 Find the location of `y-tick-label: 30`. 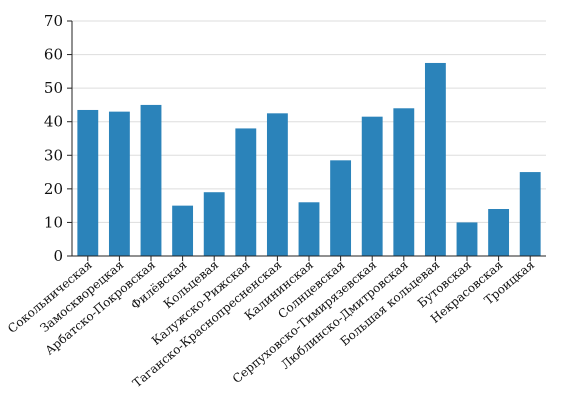

y-tick-label: 30 is located at coordinates (53, 155).